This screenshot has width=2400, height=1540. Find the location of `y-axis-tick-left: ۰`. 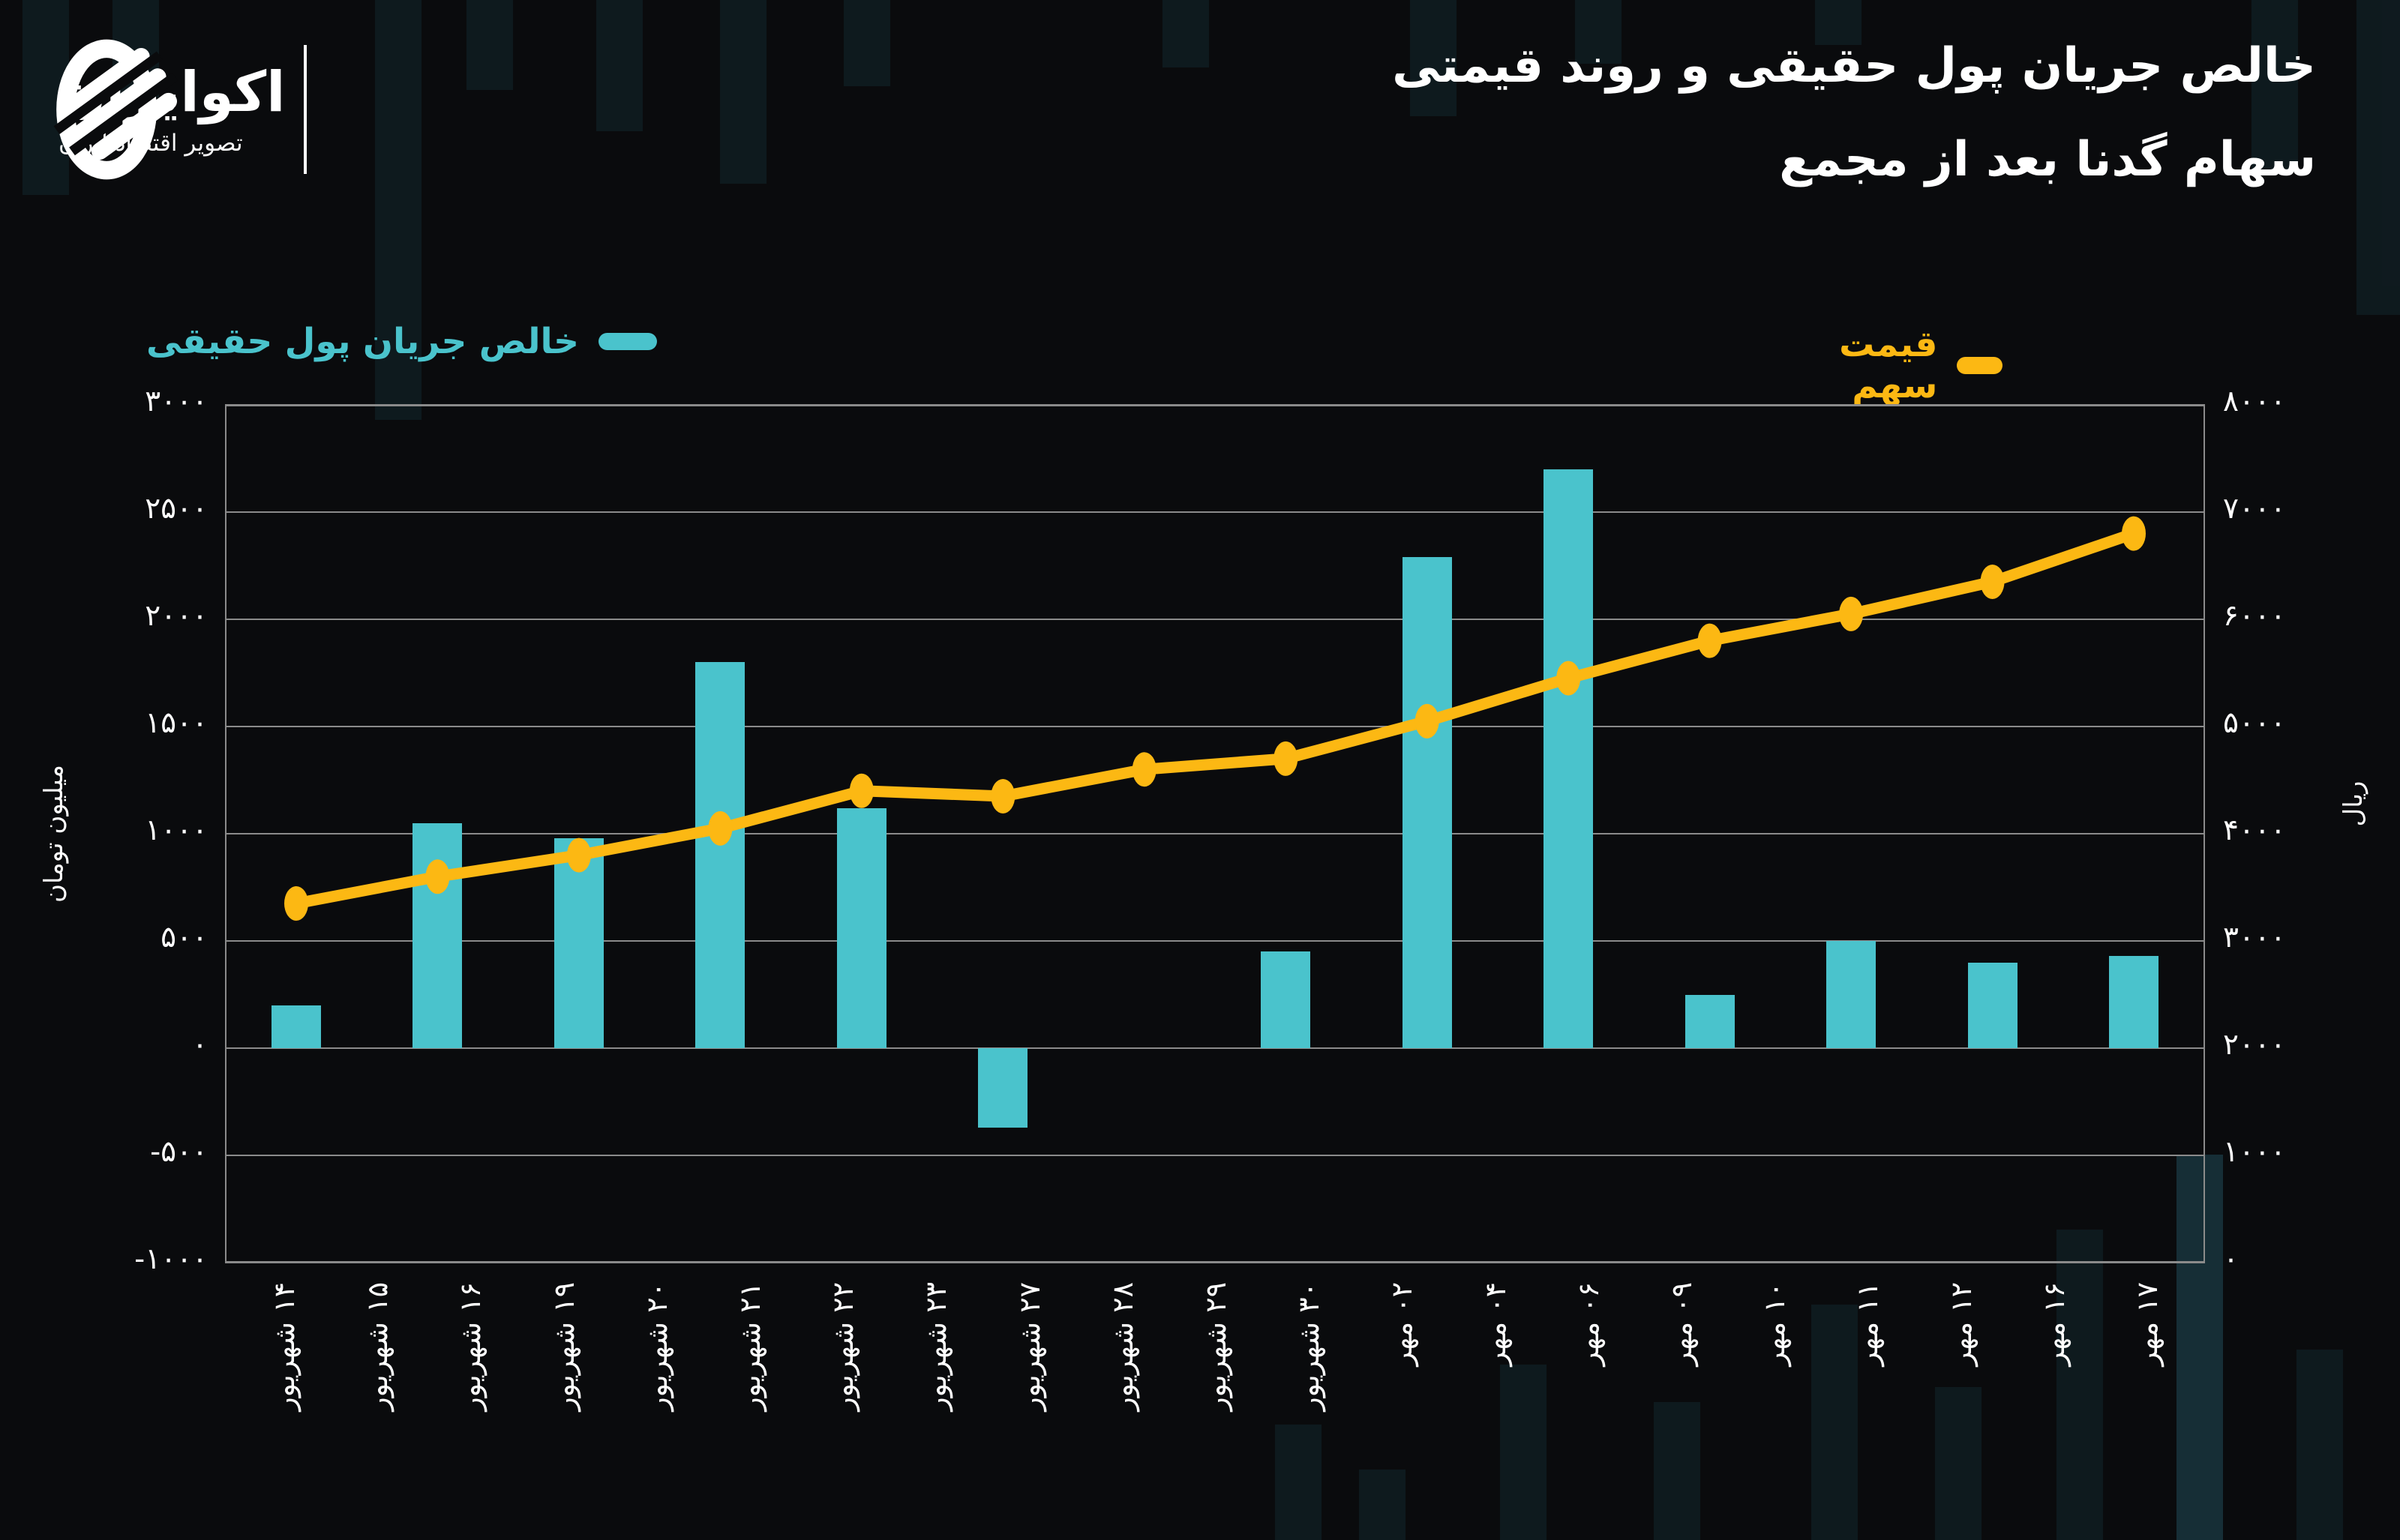

y-axis-tick-left: ۰ is located at coordinates (200, 1045).